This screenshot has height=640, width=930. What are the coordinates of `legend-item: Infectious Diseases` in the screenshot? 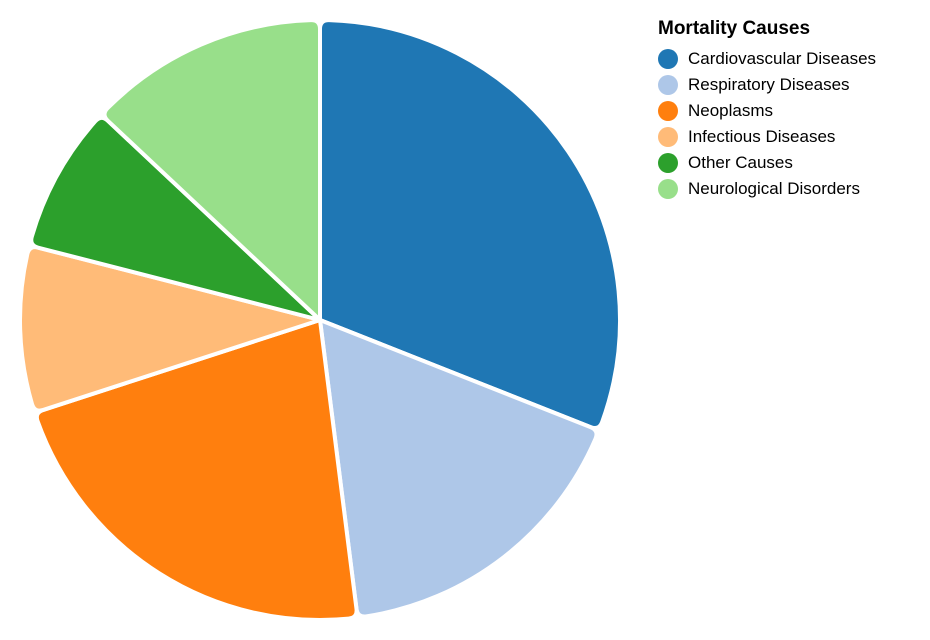 It's located at (767, 137).